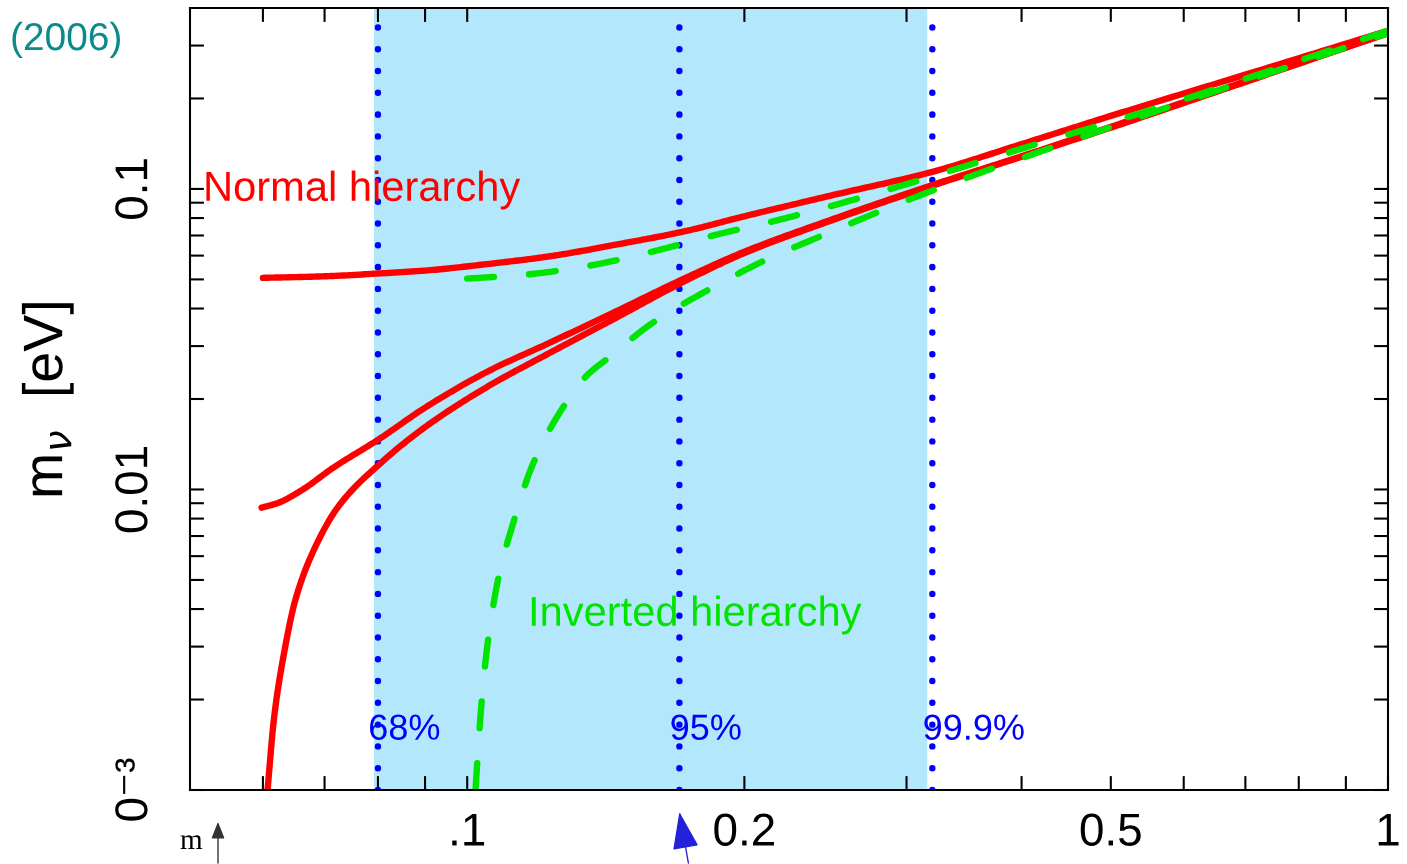  Describe the element at coordinates (1110, 829) in the screenshot. I see `x-tick-label: 0.5` at that location.